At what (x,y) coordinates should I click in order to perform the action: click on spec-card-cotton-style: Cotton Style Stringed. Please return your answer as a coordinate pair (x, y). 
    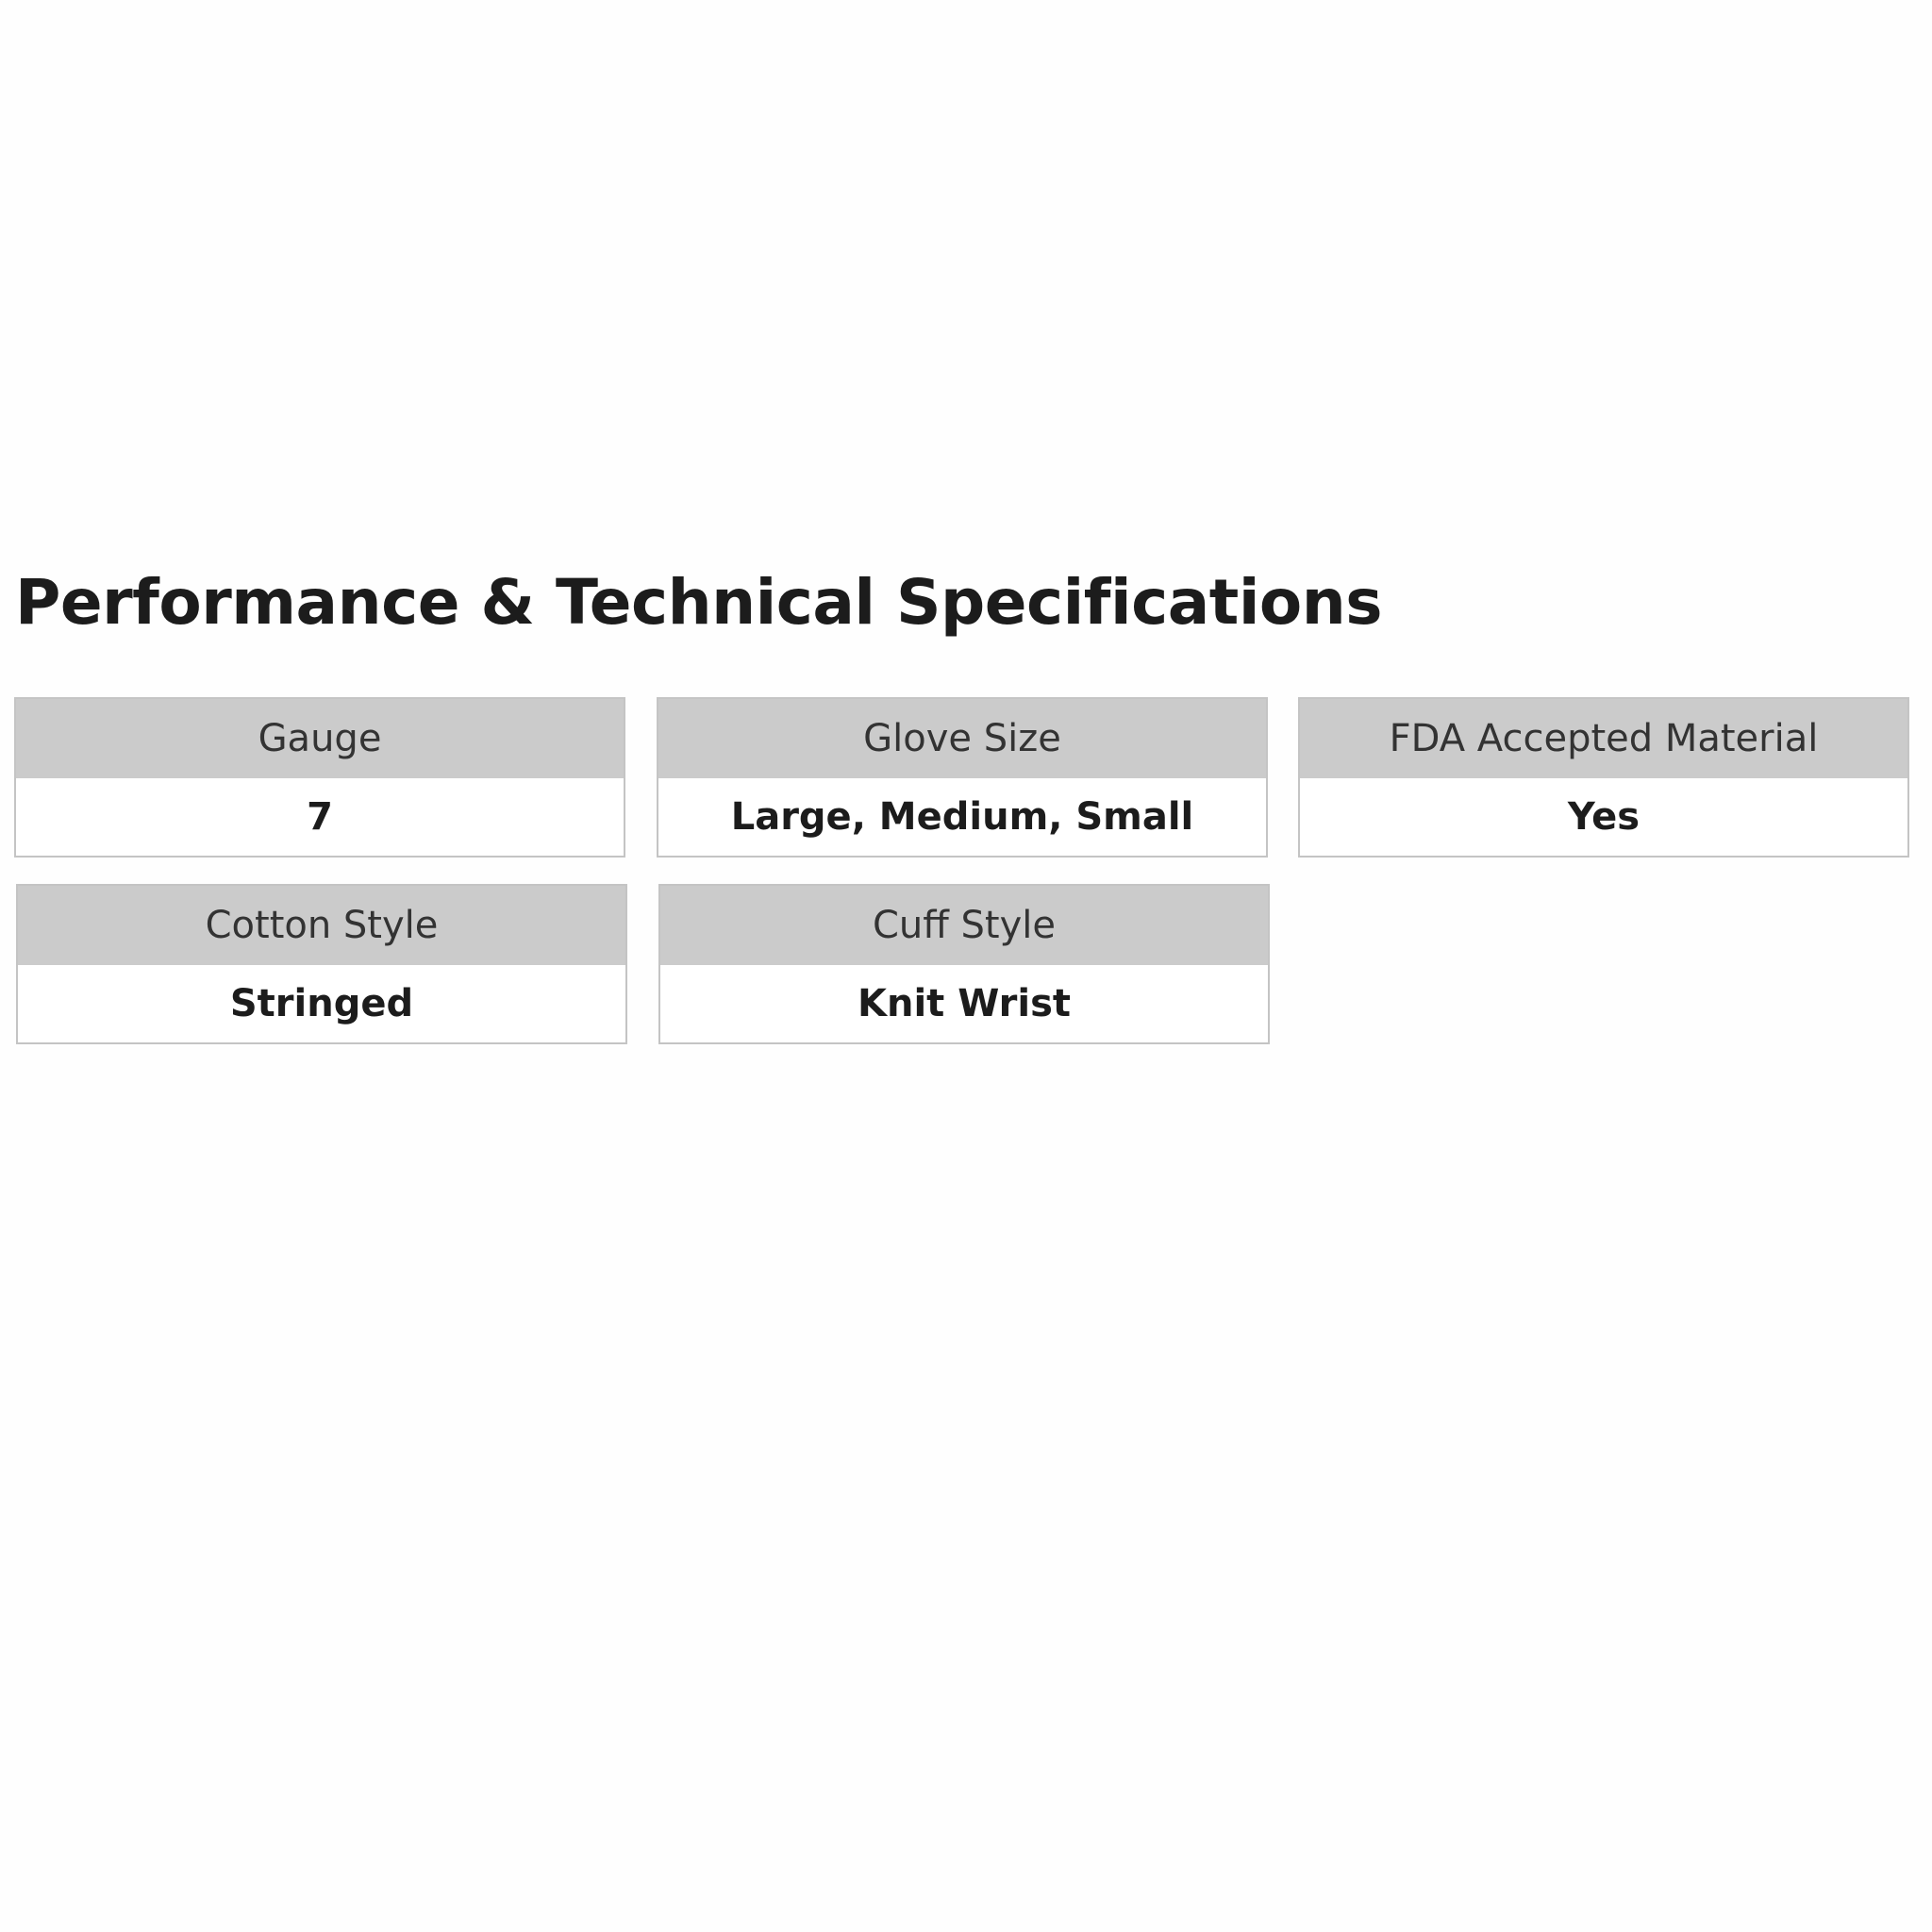
    Looking at the image, I should click on (321, 964).